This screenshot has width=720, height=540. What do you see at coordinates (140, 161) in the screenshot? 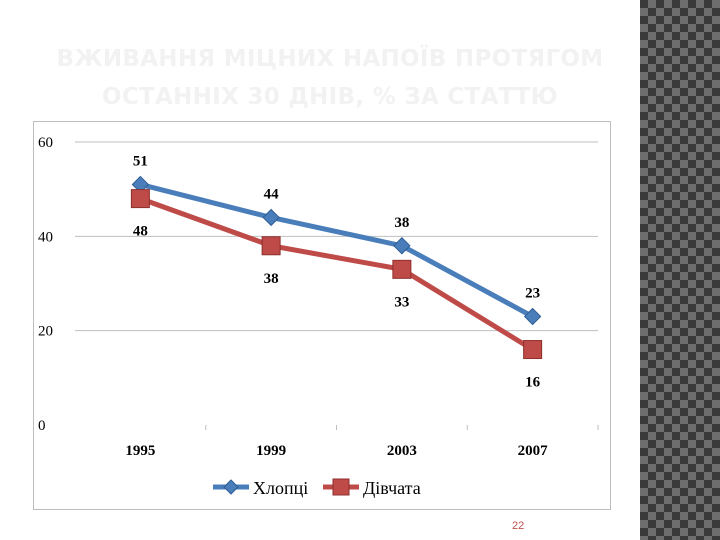
I see `data-label: 51` at bounding box center [140, 161].